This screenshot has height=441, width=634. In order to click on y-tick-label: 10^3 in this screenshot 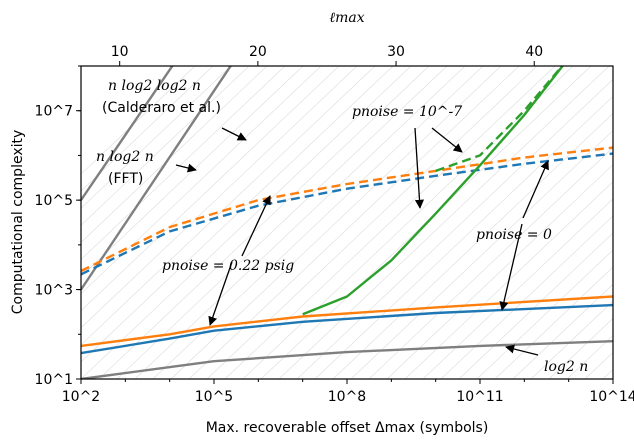, I will do `click(54, 291)`.